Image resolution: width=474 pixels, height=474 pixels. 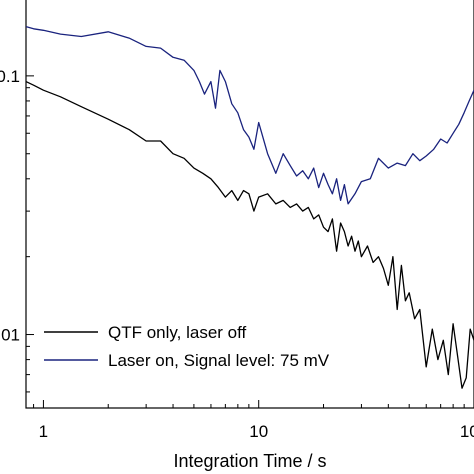 What do you see at coordinates (467, 431) in the screenshot?
I see `x-tick-label: 100` at bounding box center [467, 431].